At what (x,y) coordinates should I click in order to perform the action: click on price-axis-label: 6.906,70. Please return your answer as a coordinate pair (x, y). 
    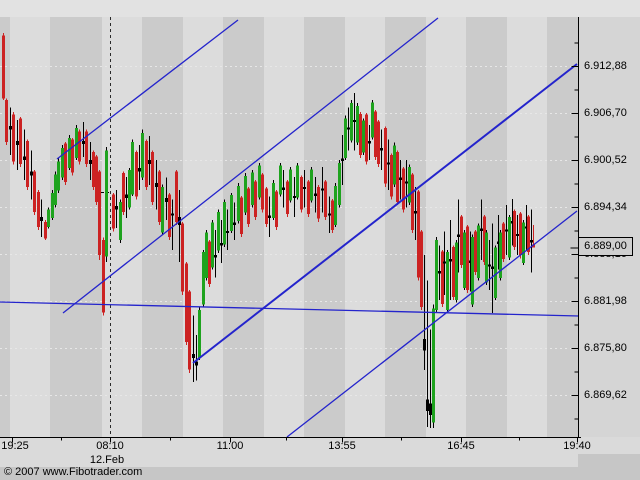
    Looking at the image, I should click on (605, 112).